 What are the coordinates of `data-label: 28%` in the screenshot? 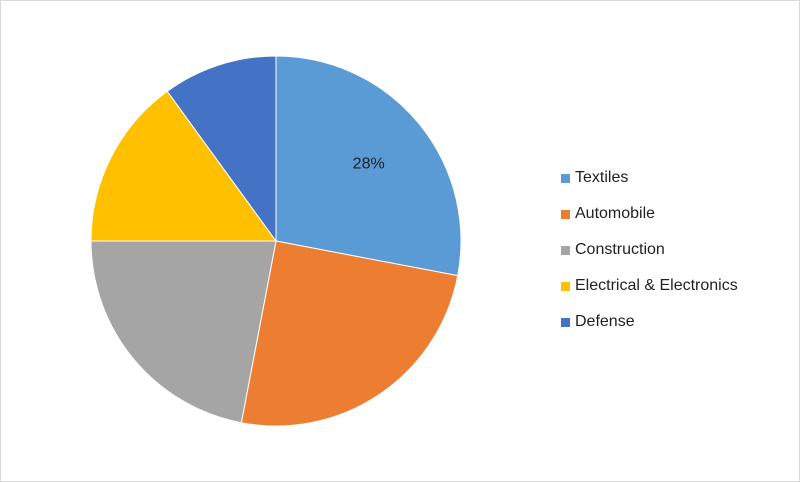 It's located at (369, 164).